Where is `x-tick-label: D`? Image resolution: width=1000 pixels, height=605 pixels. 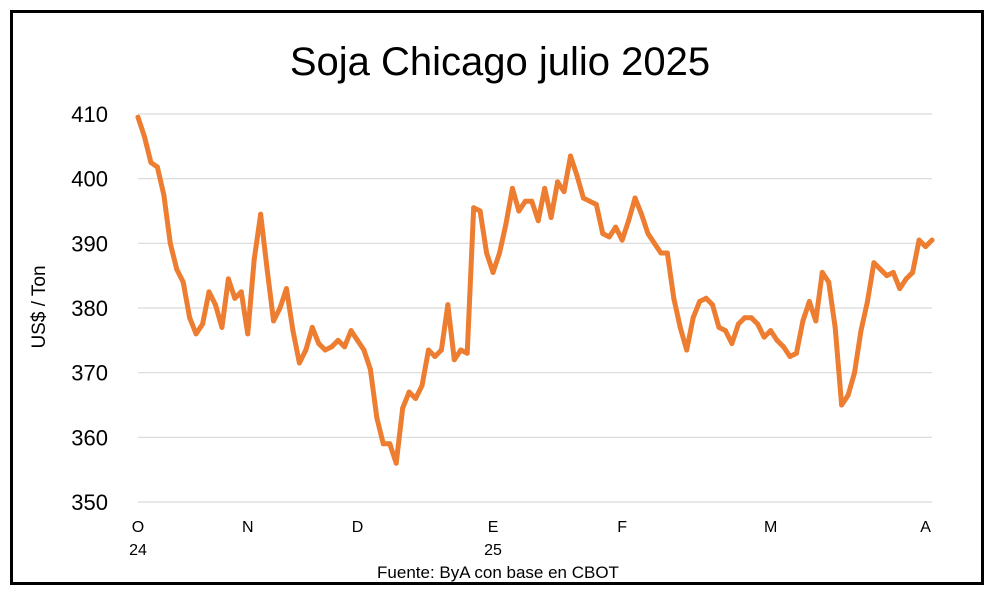
x-tick-label: D is located at coordinates (358, 527).